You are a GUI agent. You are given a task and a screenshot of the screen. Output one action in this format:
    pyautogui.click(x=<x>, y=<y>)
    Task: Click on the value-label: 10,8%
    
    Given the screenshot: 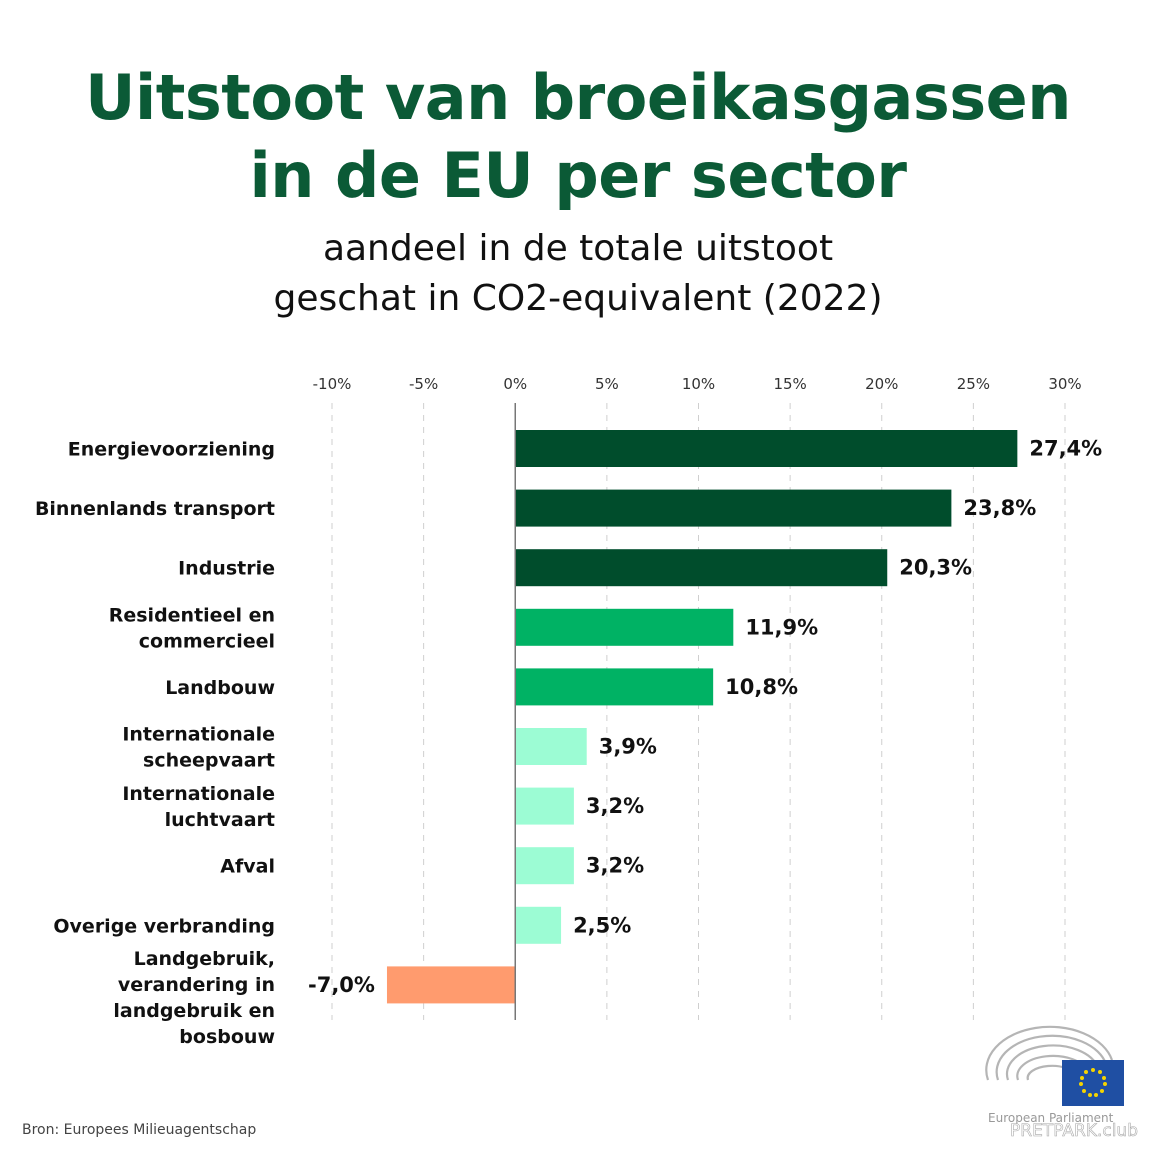 What is the action you would take?
    pyautogui.click(x=761, y=687)
    